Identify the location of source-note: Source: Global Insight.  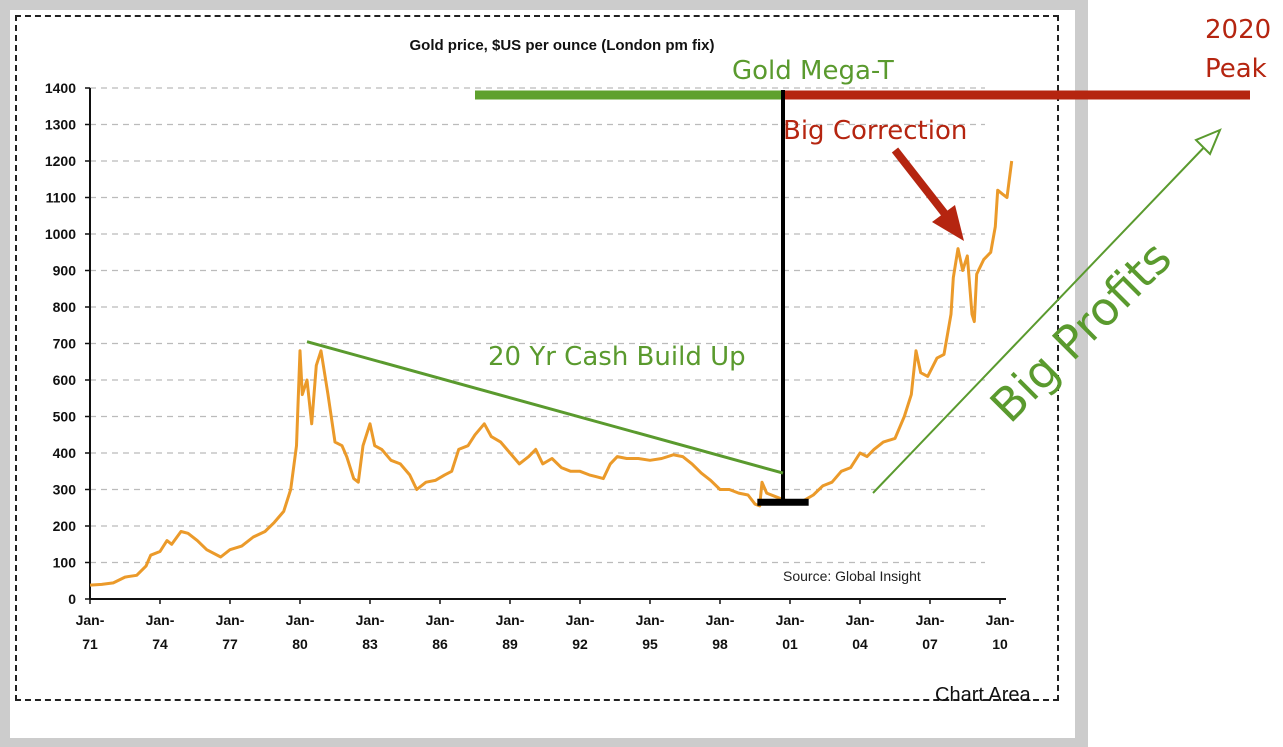
(852, 576).